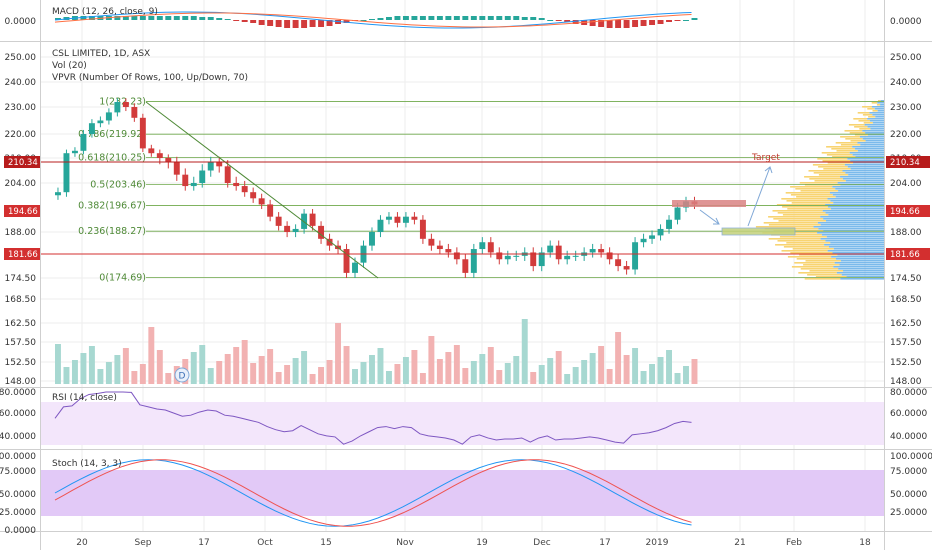  What do you see at coordinates (21, 58) in the screenshot?
I see `price-tick-left-0: 250.00` at bounding box center [21, 58].